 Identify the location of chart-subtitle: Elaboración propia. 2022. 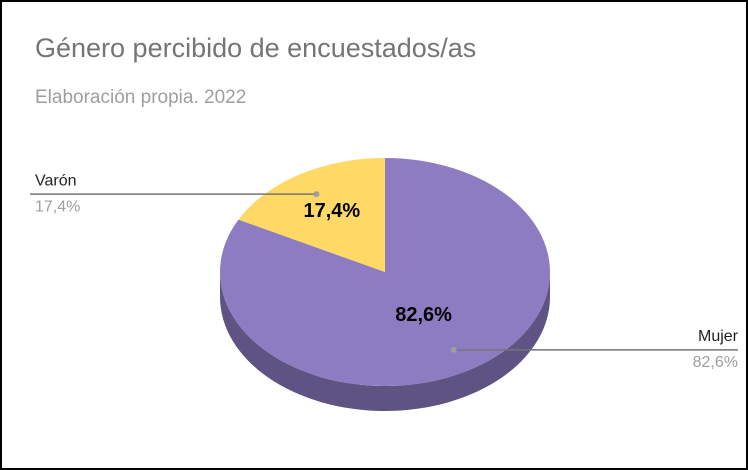
(140, 97).